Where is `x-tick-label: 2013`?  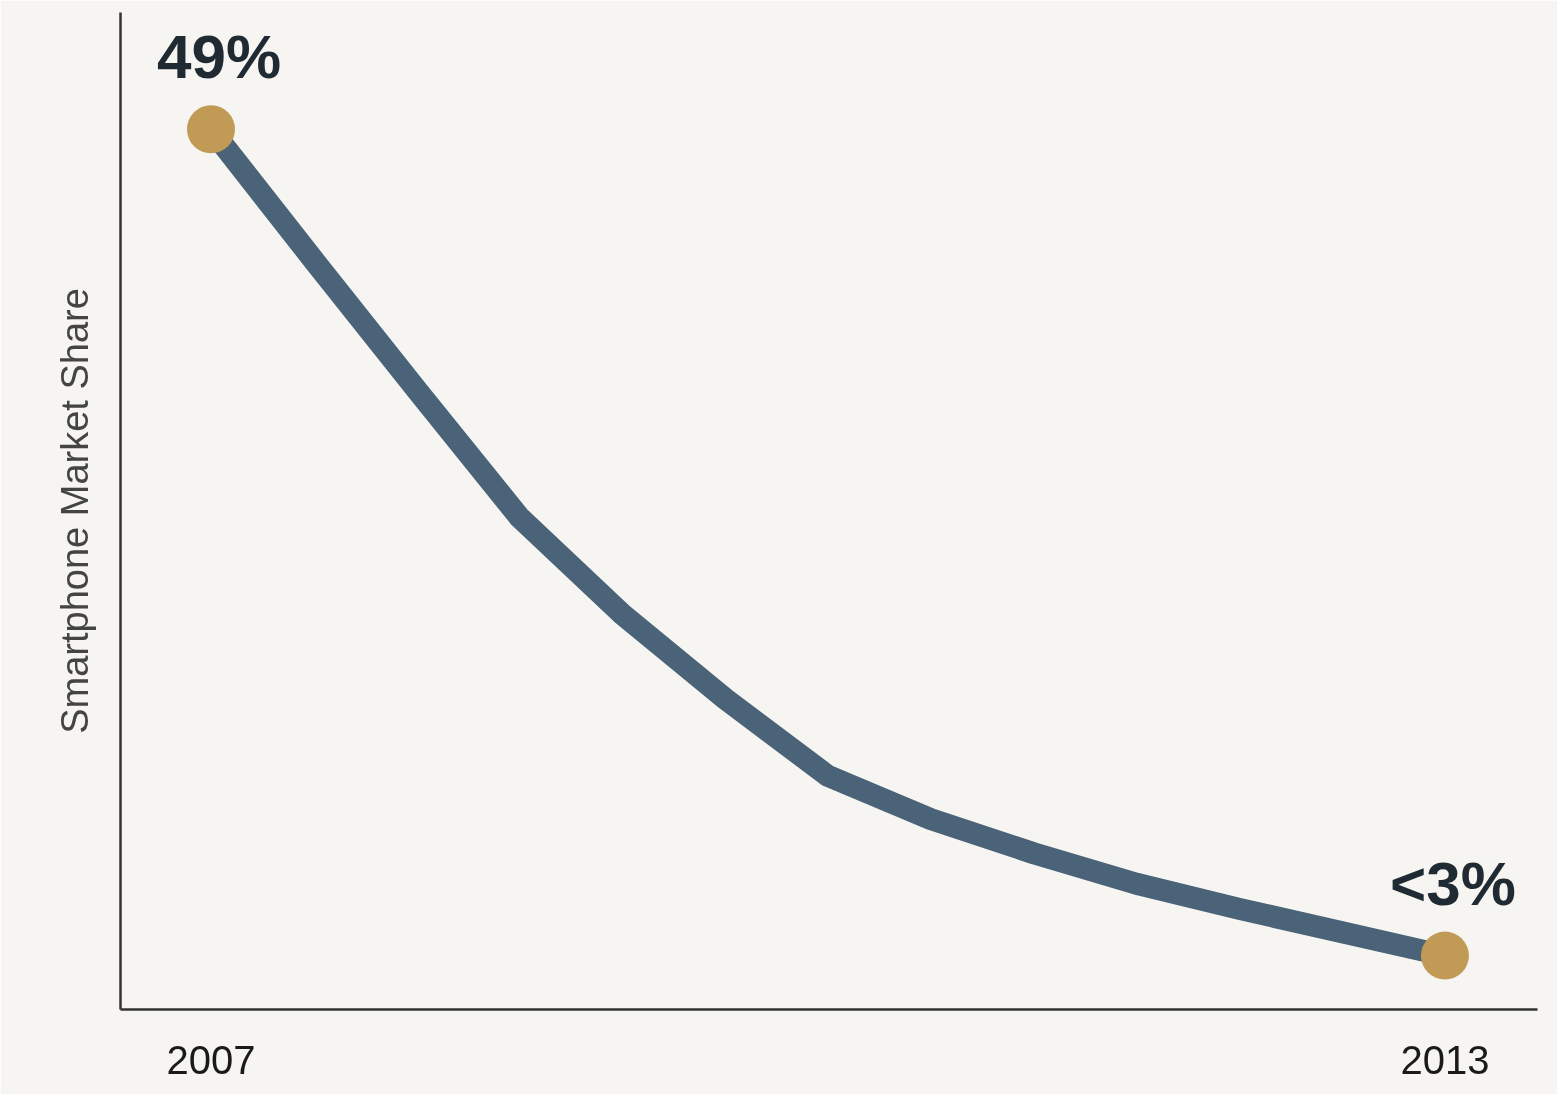
x-tick-label: 2013 is located at coordinates (1445, 1059).